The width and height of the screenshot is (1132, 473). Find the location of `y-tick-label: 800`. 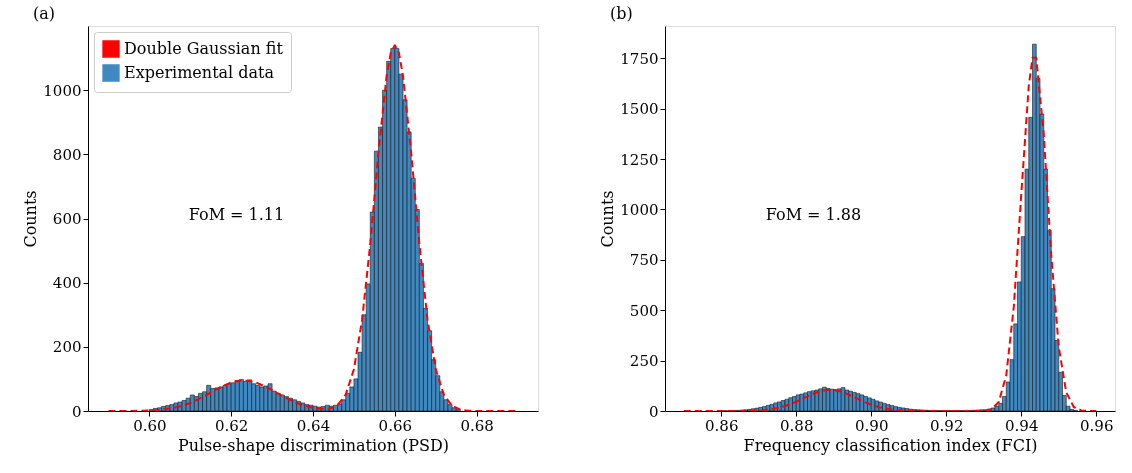

y-tick-label: 800 is located at coordinates (67, 154).